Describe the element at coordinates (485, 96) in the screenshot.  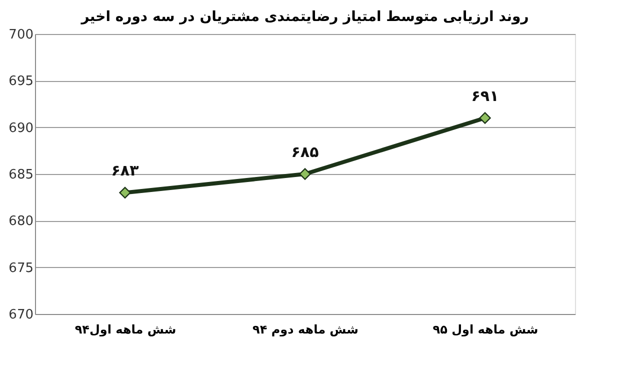
I see `data-label: ۶۹۱` at that location.